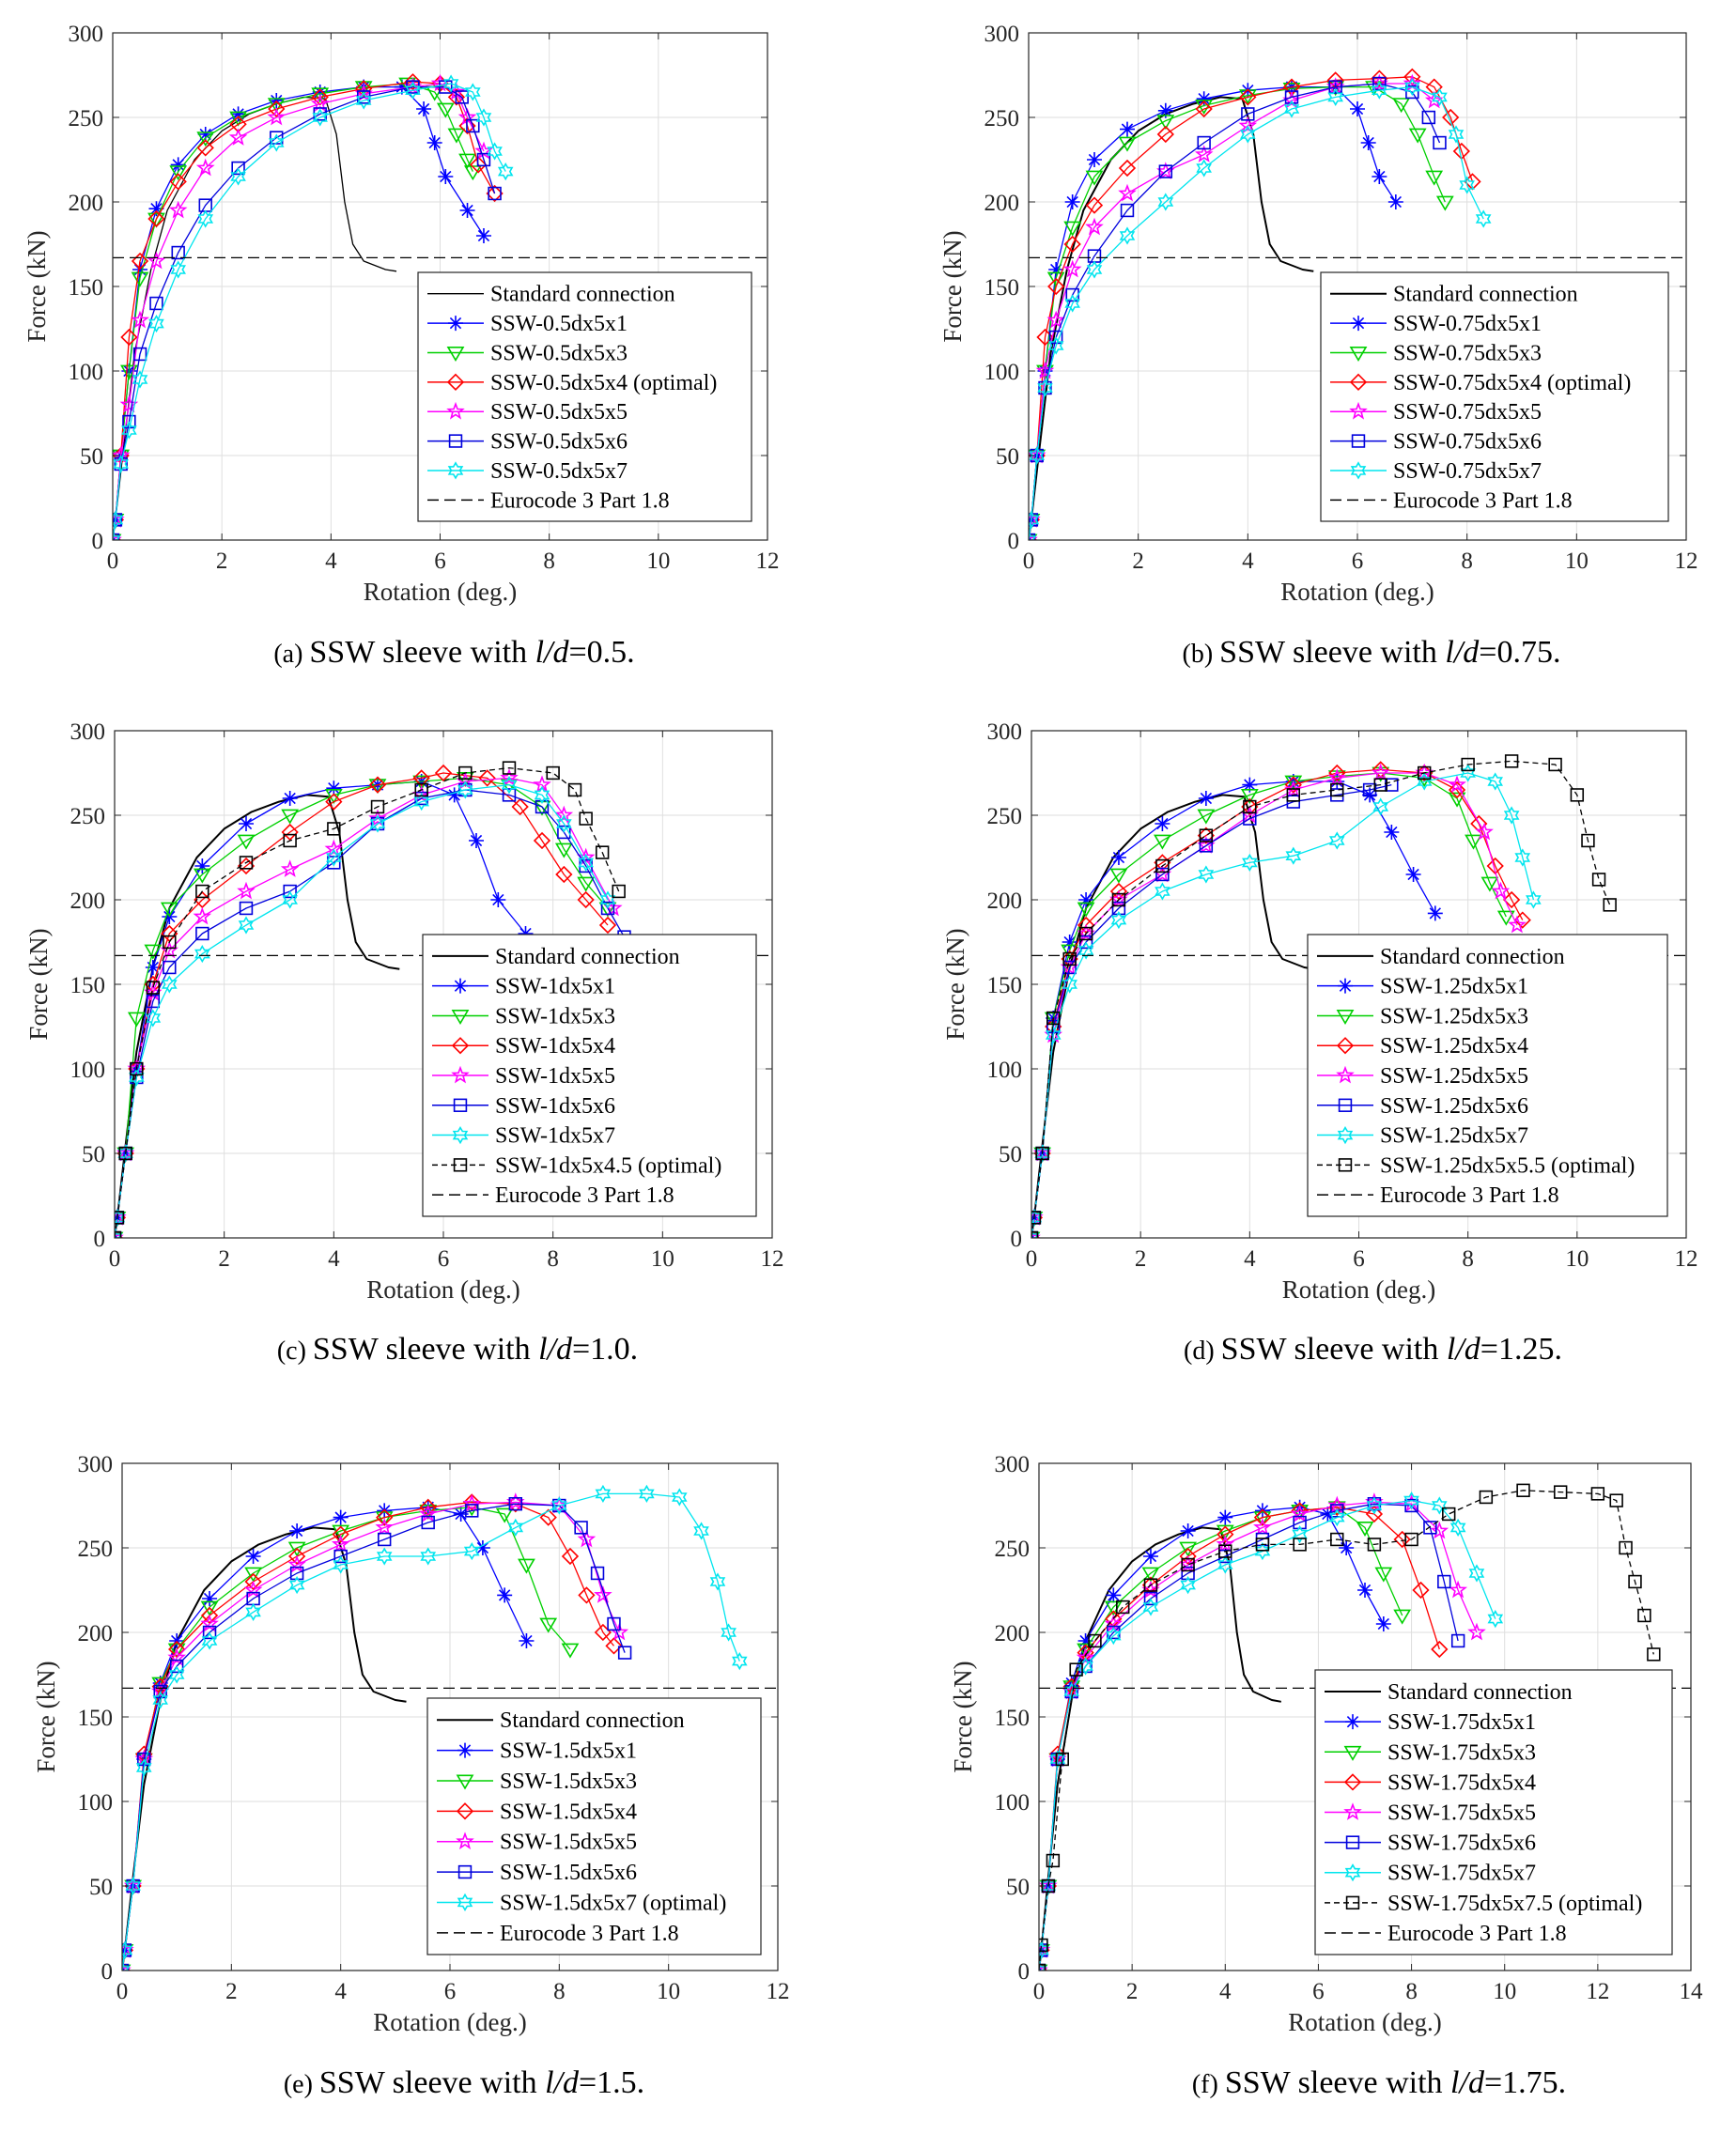 This screenshot has height=2133, width=1736. Describe the element at coordinates (549, 561) in the screenshot. I see `x-tick-label: 8` at that location.